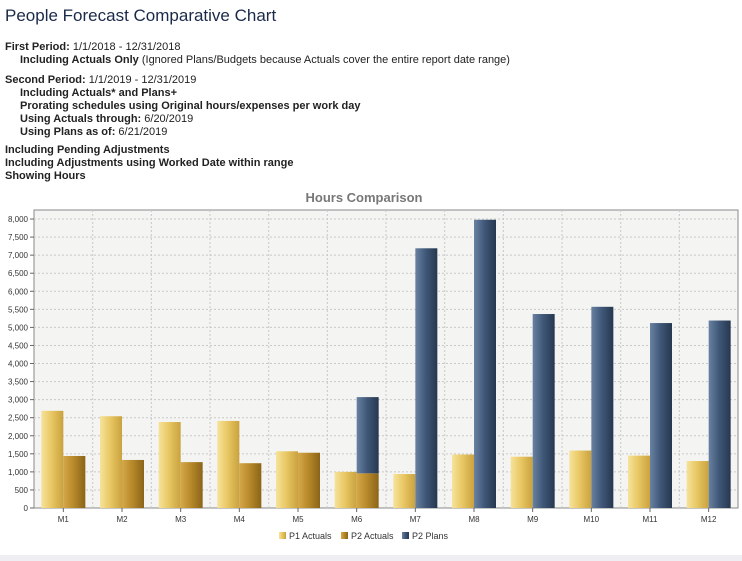 Image resolution: width=742 pixels, height=561 pixels. Describe the element at coordinates (18, 418) in the screenshot. I see `y-tick-label: 2,500` at that location.